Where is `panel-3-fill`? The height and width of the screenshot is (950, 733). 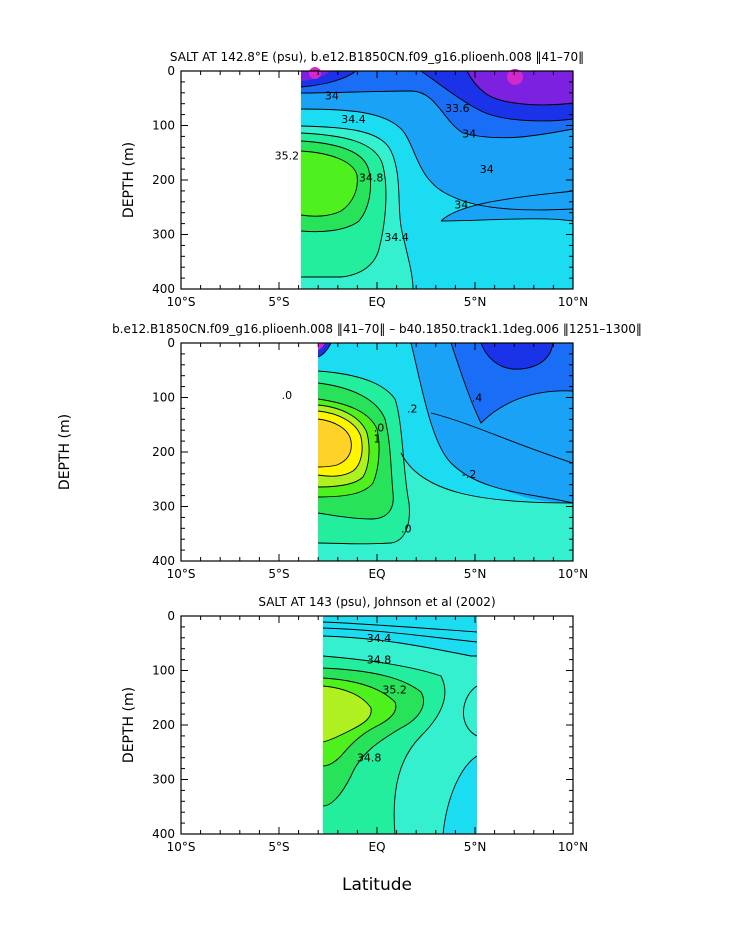 panel-3-fill is located at coordinates (400, 725).